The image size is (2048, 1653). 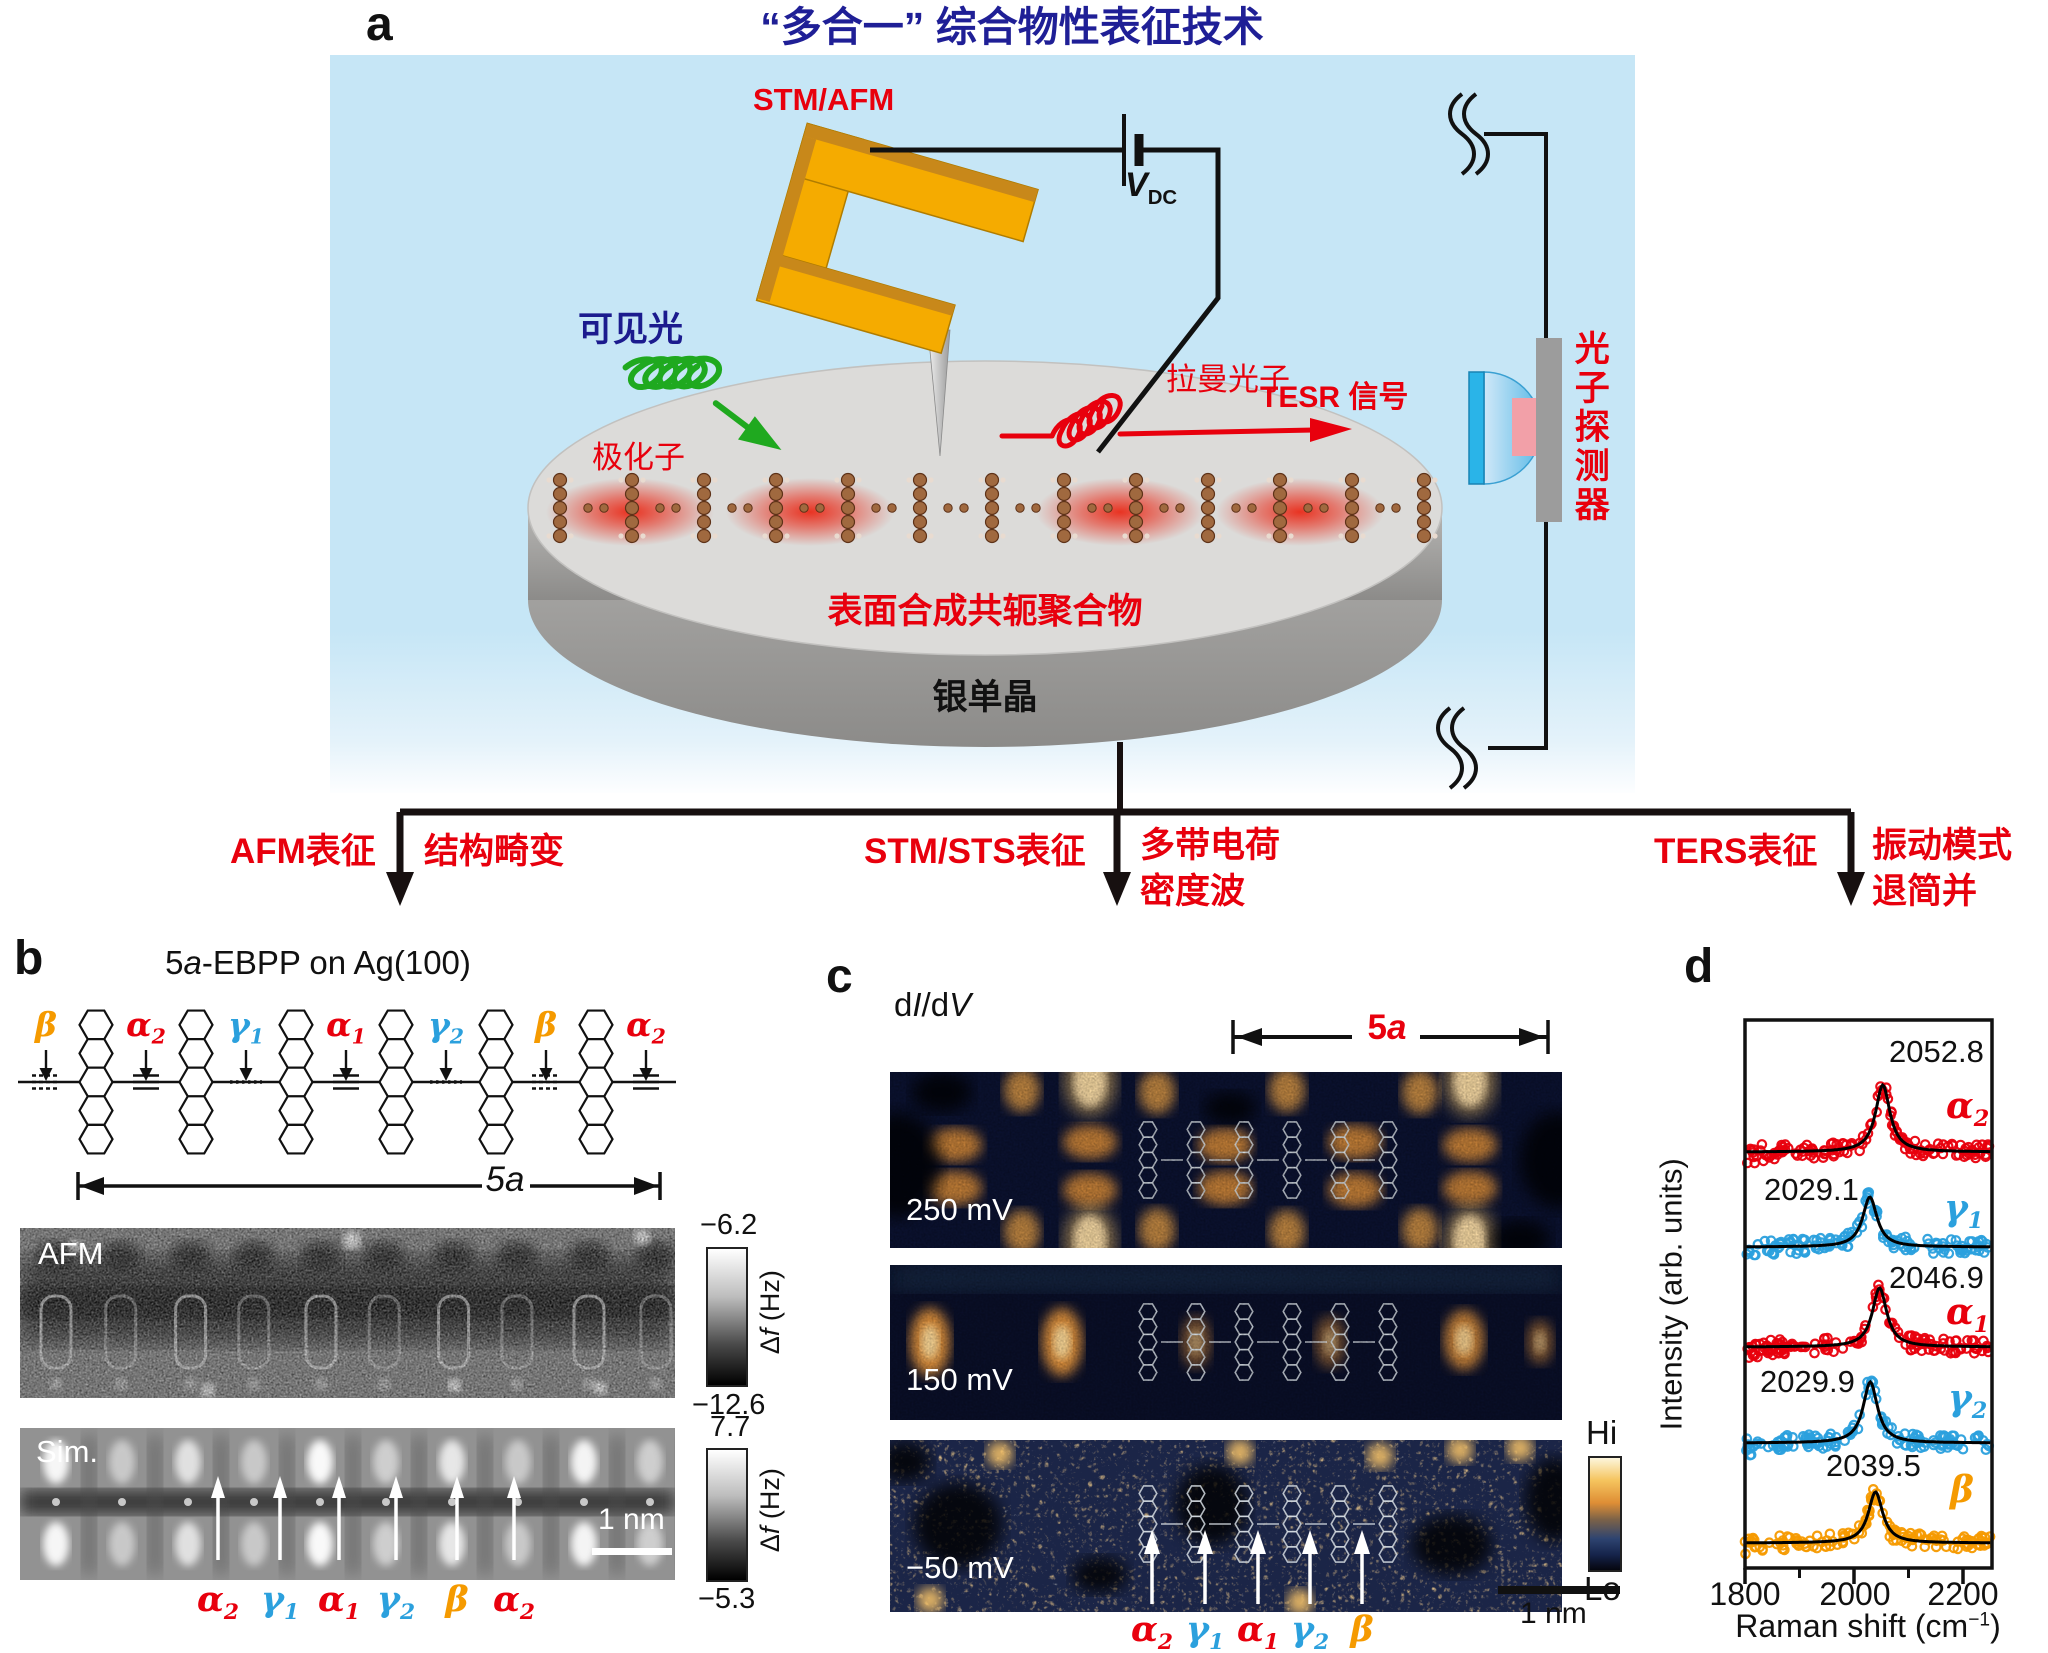 I want to click on b-title: 5a-EBPP on Ag(100), so click(x=318, y=962).